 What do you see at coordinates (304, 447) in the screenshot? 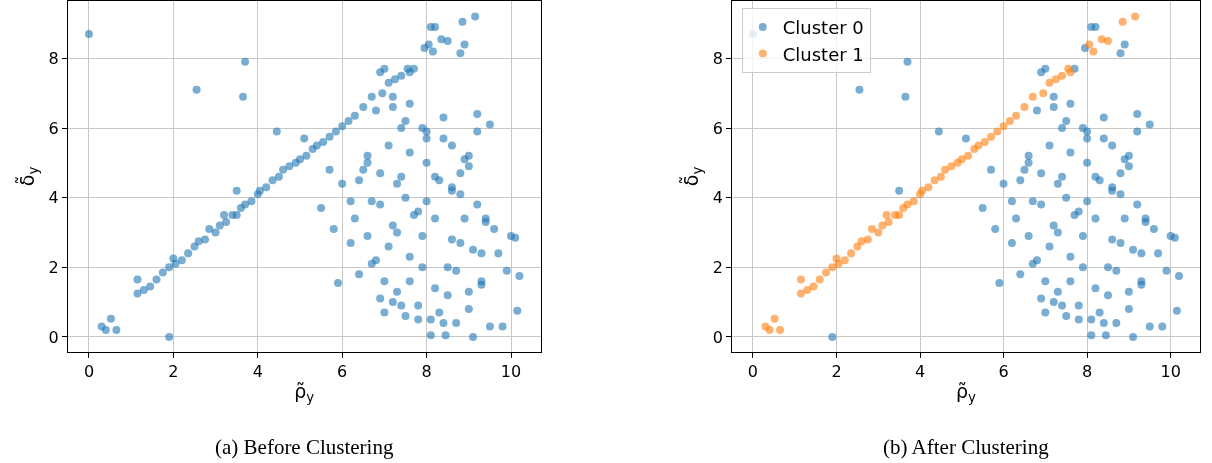
I see `text: (a) Before Clustering` at bounding box center [304, 447].